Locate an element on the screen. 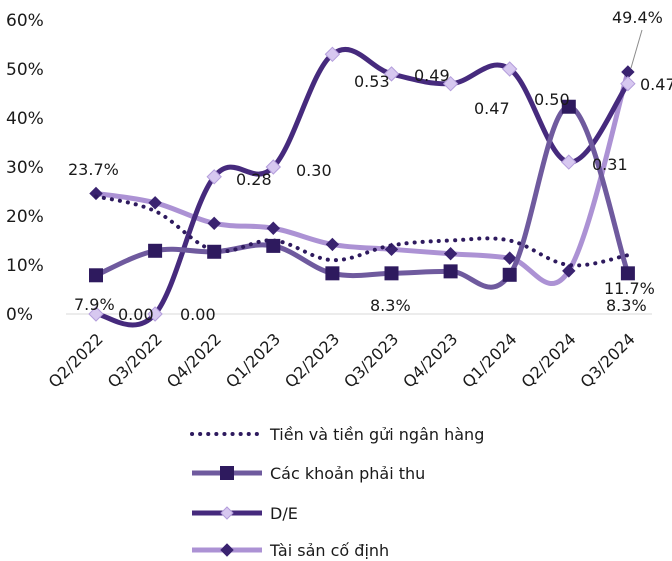 The image size is (672, 561). x-tick-label: Q1/2024 is located at coordinates (489, 360).